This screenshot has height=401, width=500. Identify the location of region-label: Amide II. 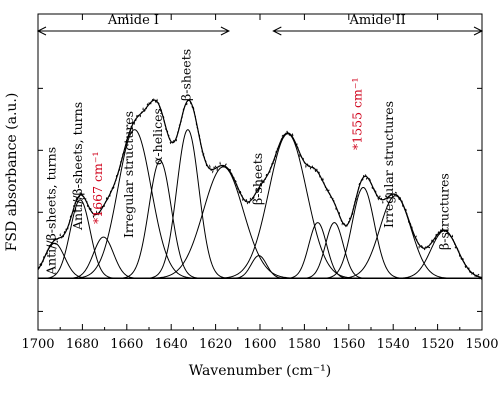
(377, 20).